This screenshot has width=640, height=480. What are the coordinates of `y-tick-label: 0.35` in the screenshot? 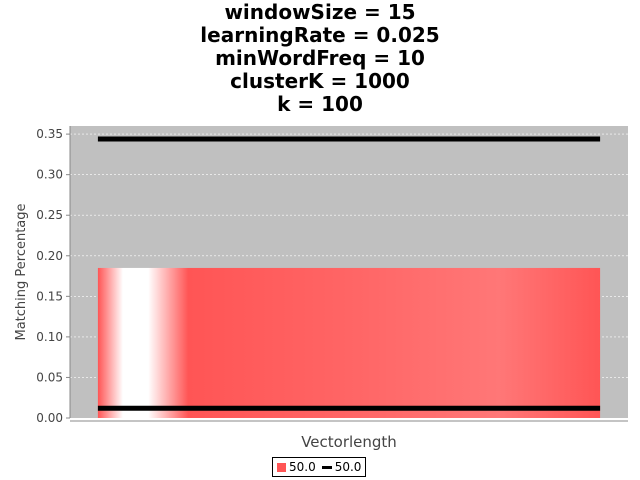 It's located at (49, 134).